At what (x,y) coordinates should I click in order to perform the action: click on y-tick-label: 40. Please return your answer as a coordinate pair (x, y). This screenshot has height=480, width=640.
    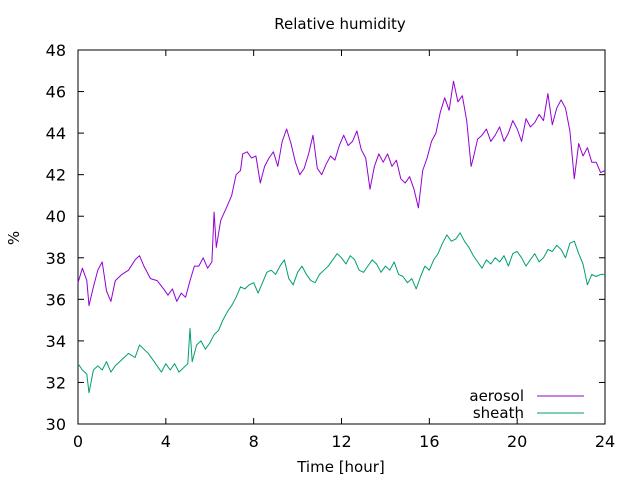
    Looking at the image, I should click on (56, 216).